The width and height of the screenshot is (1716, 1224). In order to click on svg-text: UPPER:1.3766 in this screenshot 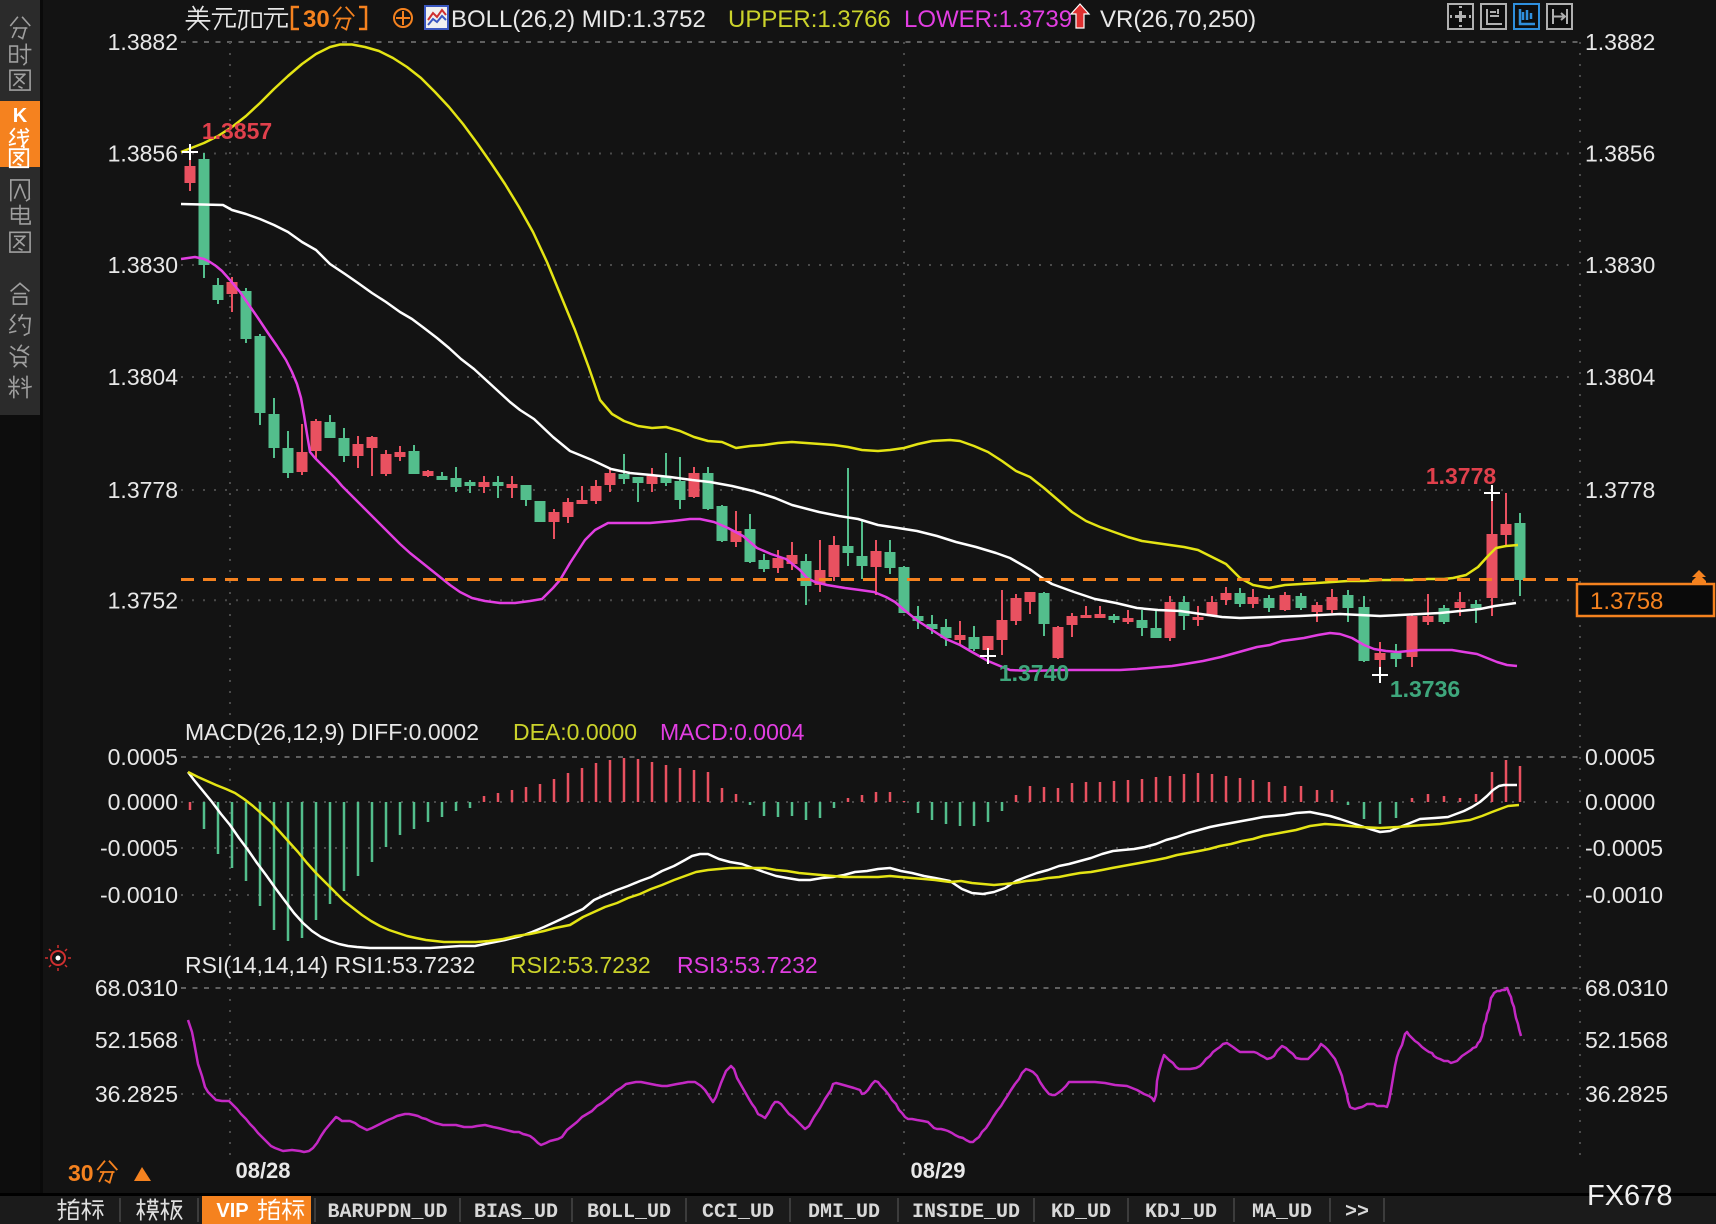, I will do `click(809, 19)`.